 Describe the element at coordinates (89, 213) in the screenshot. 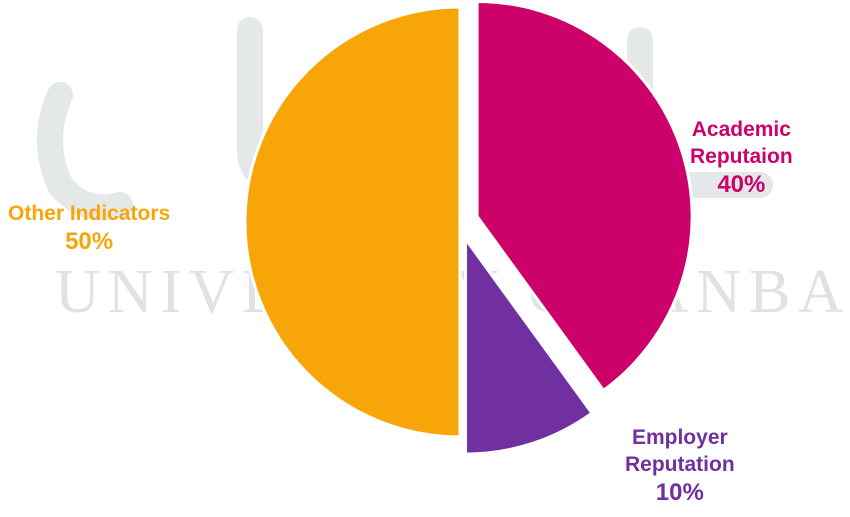

I see `slice-label-line: Other Indicators` at that location.